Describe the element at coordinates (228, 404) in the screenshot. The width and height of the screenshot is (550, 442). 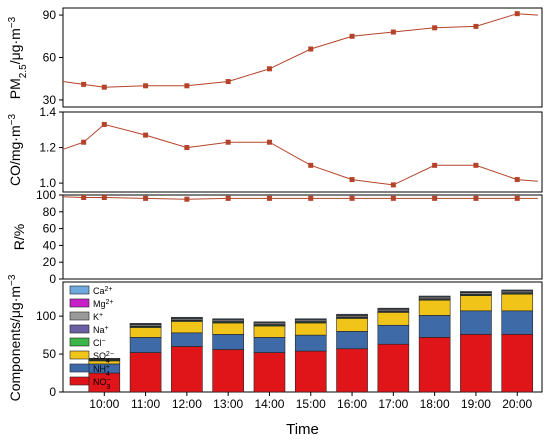
I see `x-tick-label: 13:00` at that location.